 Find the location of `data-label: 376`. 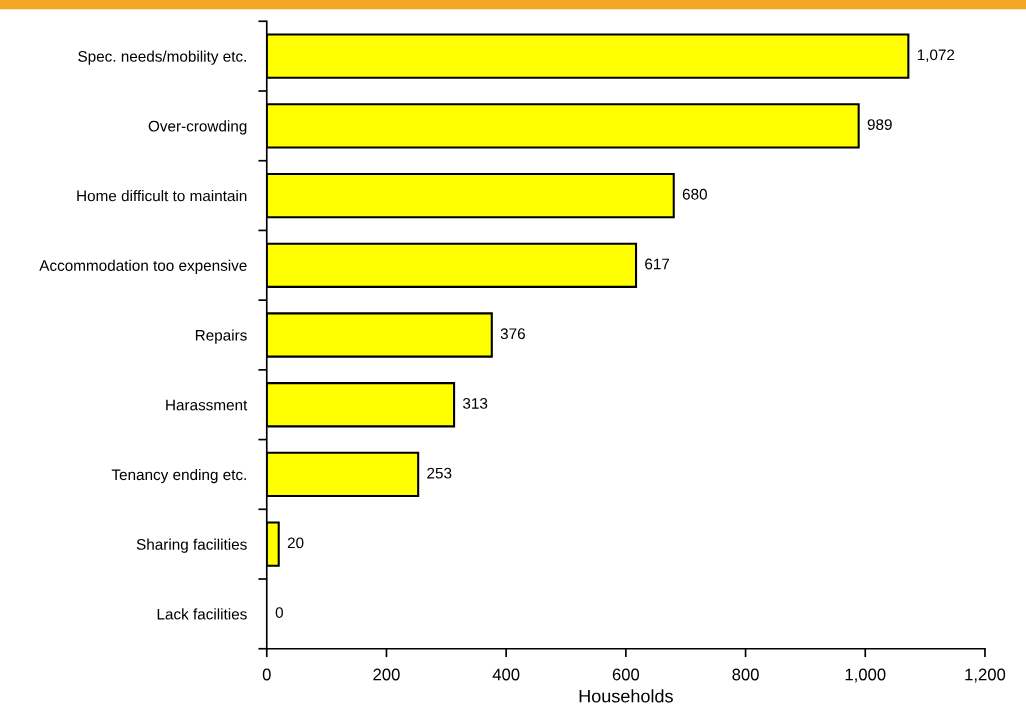

data-label: 376 is located at coordinates (512, 334).